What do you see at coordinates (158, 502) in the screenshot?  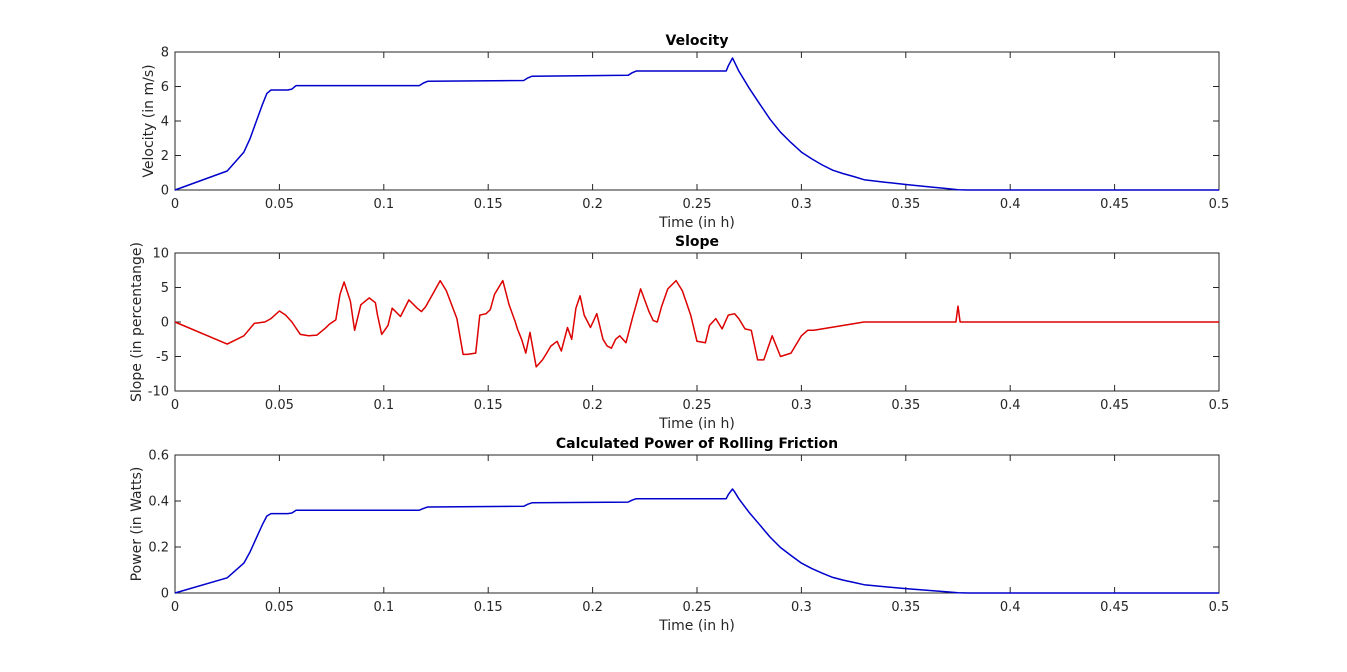 I see `y-tick-label: 0.4` at bounding box center [158, 502].